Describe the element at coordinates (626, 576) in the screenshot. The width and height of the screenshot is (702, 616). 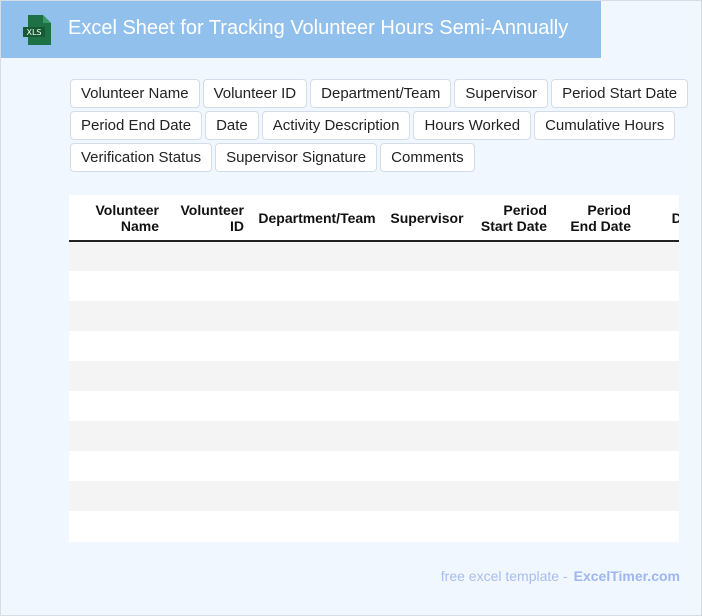
I see `footer-brand-link: ExcelTimer.com` at that location.